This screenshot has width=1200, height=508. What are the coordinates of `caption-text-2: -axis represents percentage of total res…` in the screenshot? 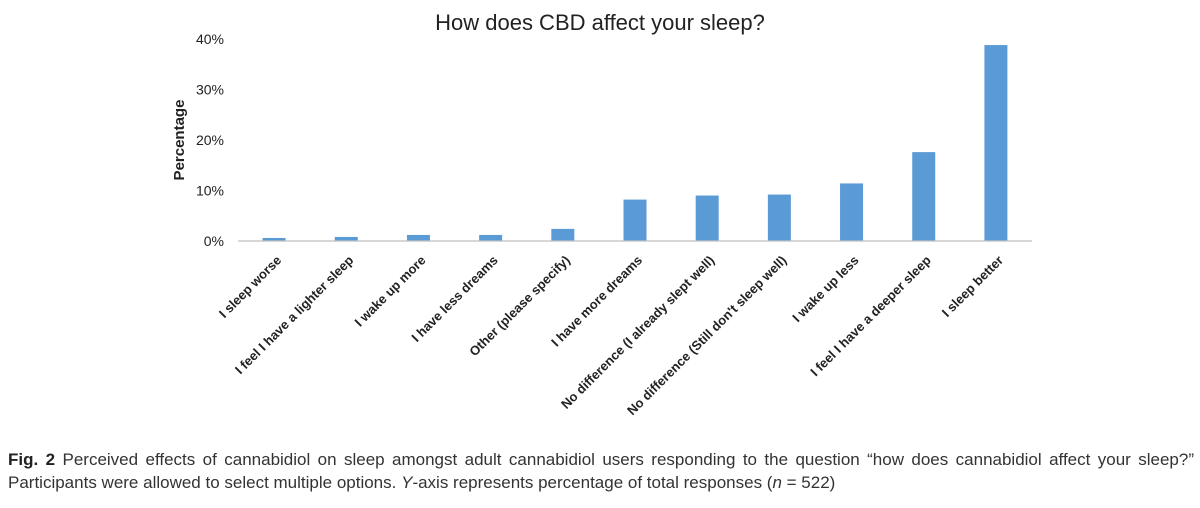 It's located at (592, 482).